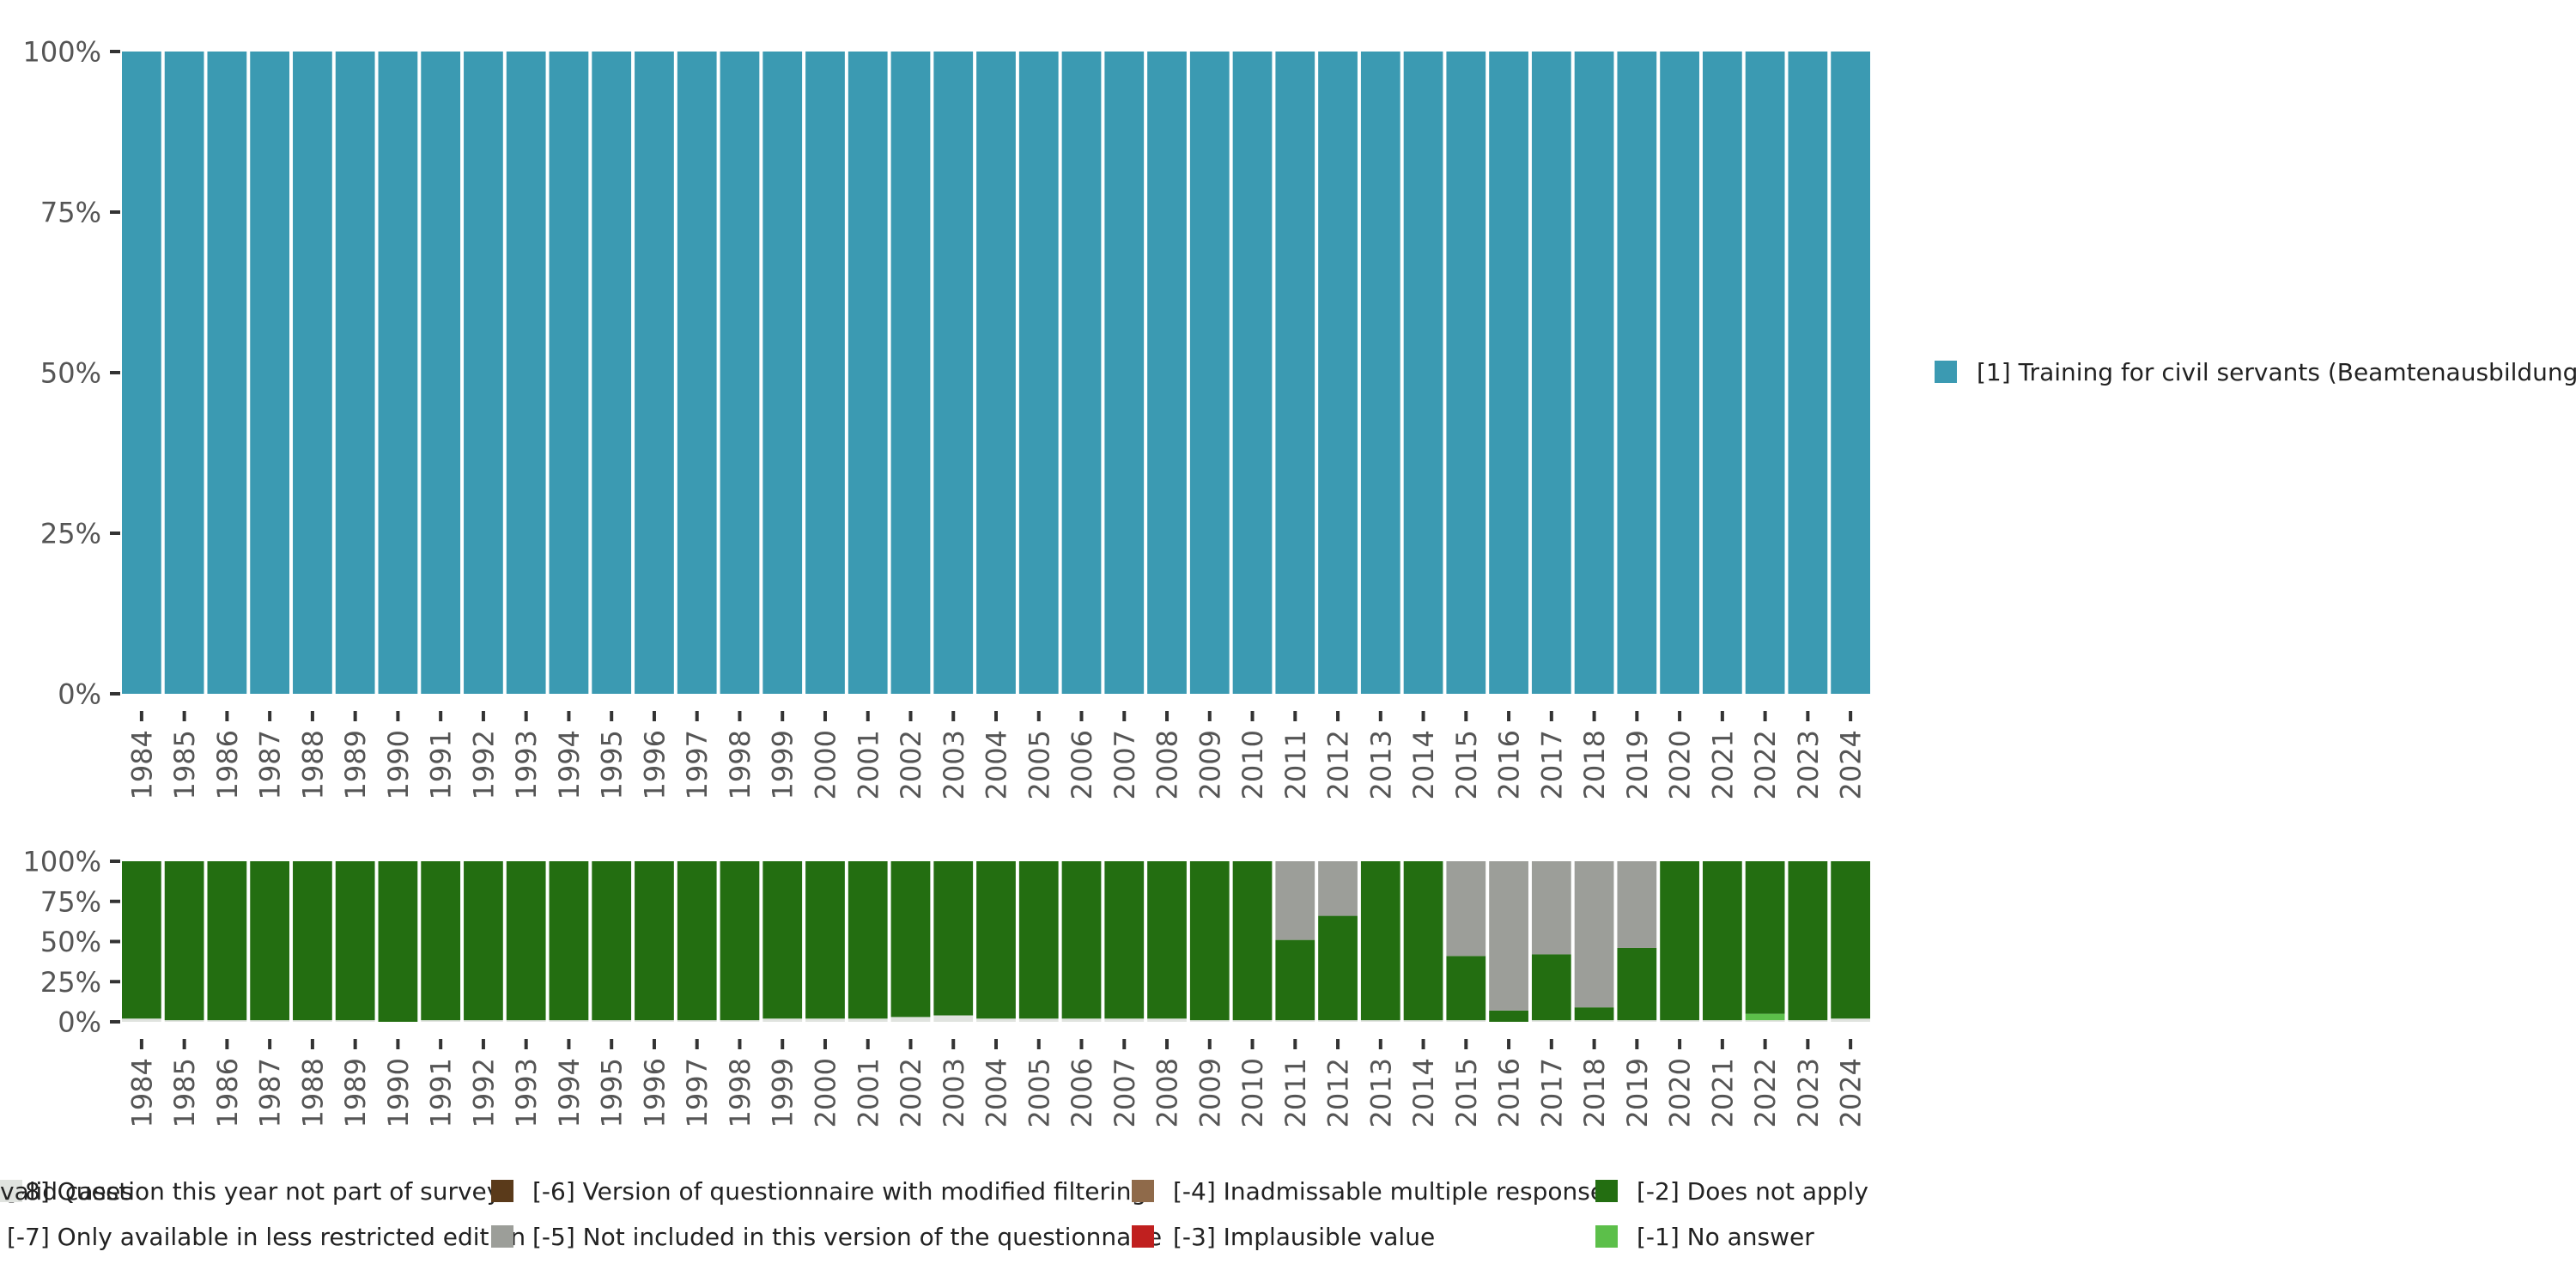 The height and width of the screenshot is (1288, 2576). I want to click on bottom-bar-2002--2-does-not-apply, so click(910, 940).